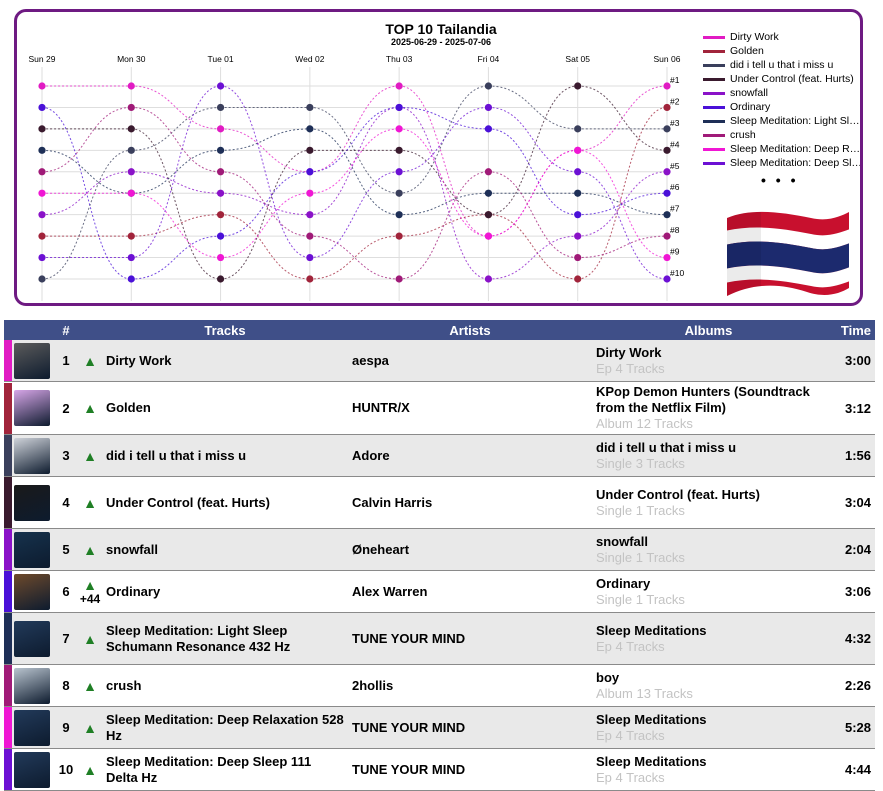 The height and width of the screenshot is (791, 883). What do you see at coordinates (470, 330) in the screenshot?
I see `header-artists: Artists` at bounding box center [470, 330].